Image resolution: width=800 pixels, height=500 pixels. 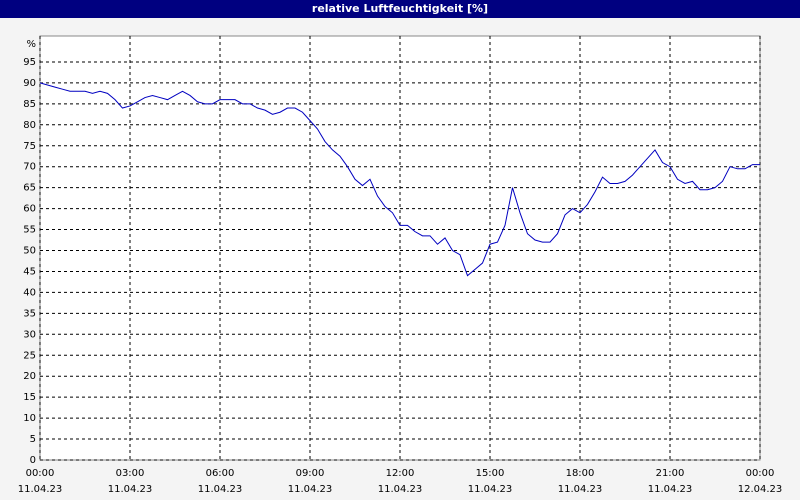 What do you see at coordinates (580, 473) in the screenshot?
I see `x-tick-label: 18:00` at bounding box center [580, 473].